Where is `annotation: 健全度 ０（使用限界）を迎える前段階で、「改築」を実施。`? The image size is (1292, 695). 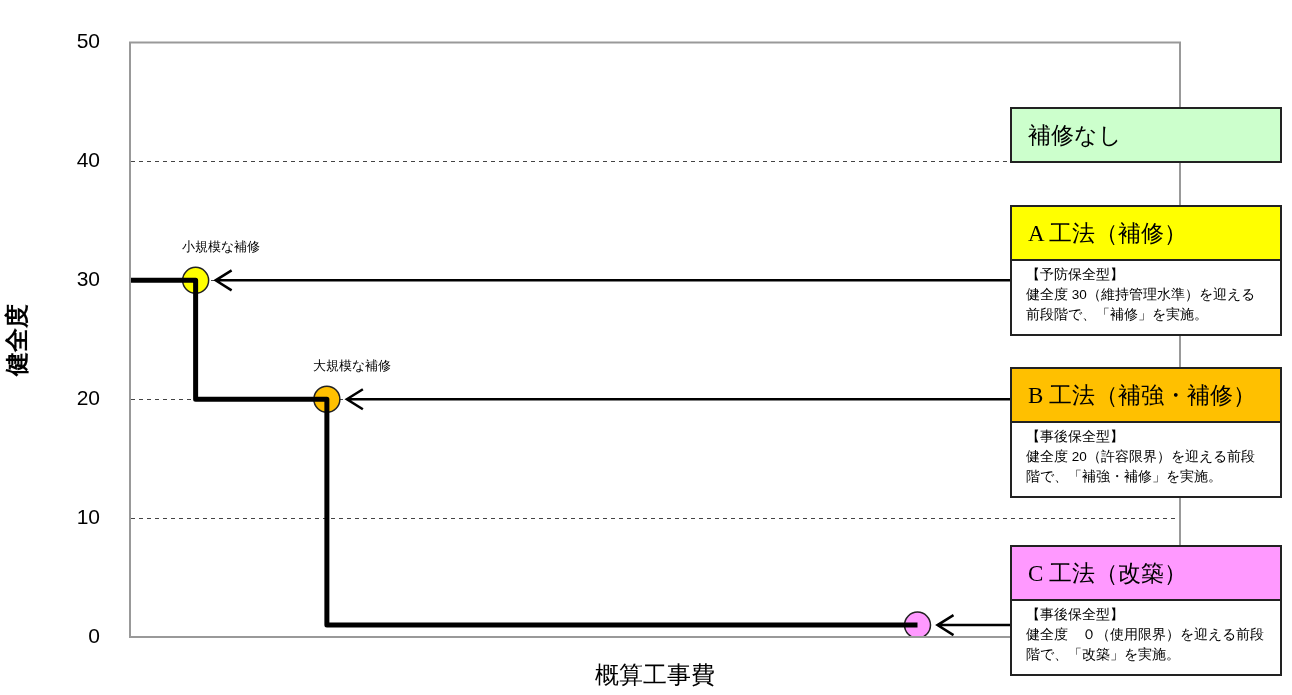
annotation: 健全度 ０（使用限界）を迎える前段階で、「改築」を実施。 is located at coordinates (1145, 645).